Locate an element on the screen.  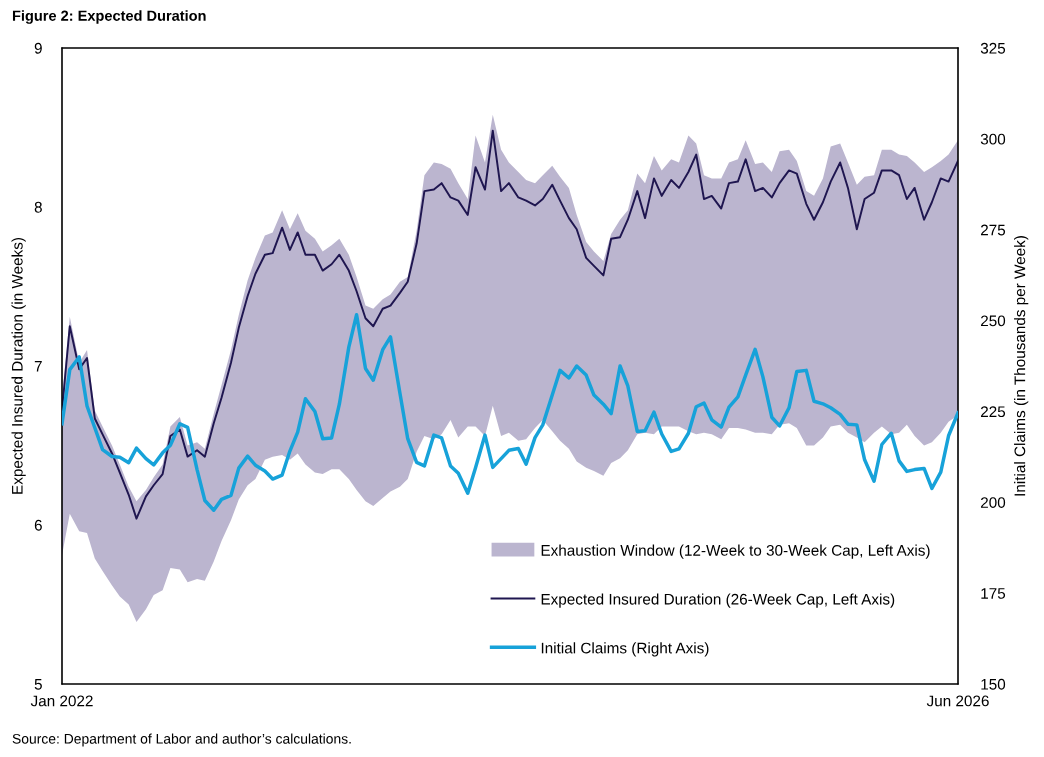
y2-axis-title: Initial Claims (in Thousands per Week) is located at coordinates (1021, 366).